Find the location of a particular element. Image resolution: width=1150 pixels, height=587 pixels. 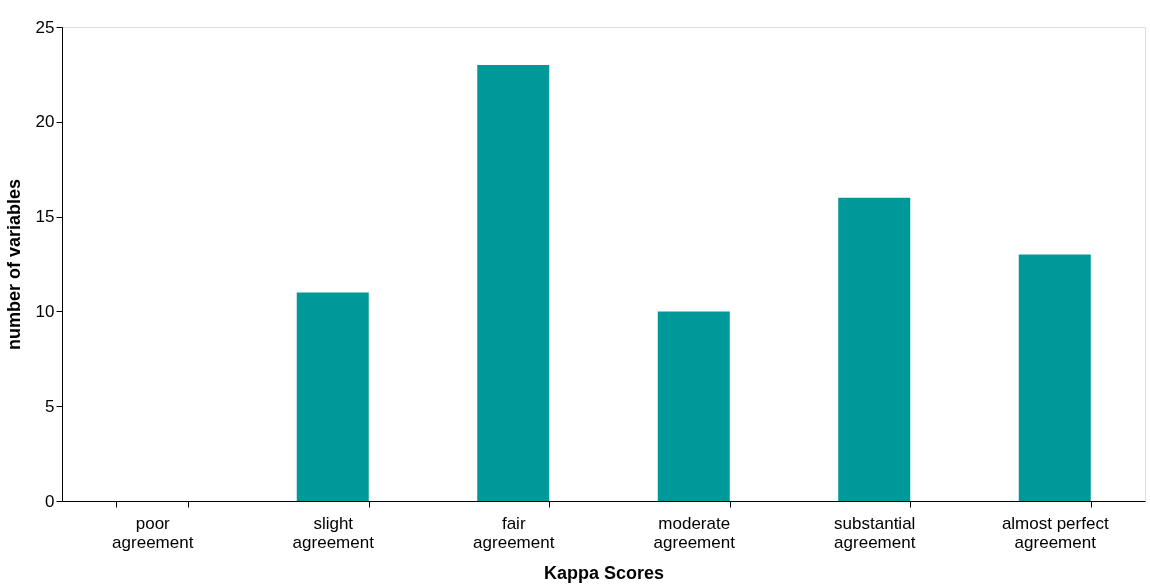

x-tick-label: fair agreement is located at coordinates (514, 532).